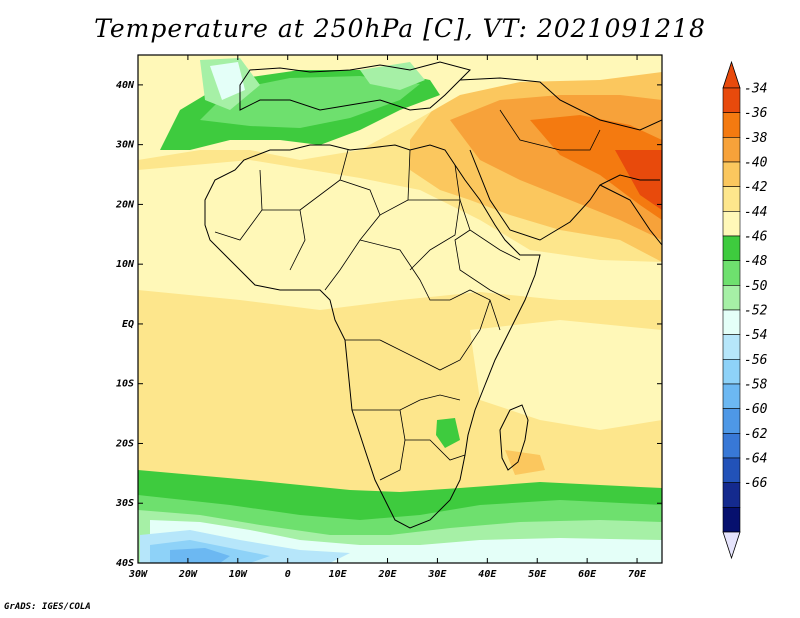 This screenshot has height=618, width=800. What do you see at coordinates (755, 335) in the screenshot?
I see `colorbar-label: -54` at bounding box center [755, 335].